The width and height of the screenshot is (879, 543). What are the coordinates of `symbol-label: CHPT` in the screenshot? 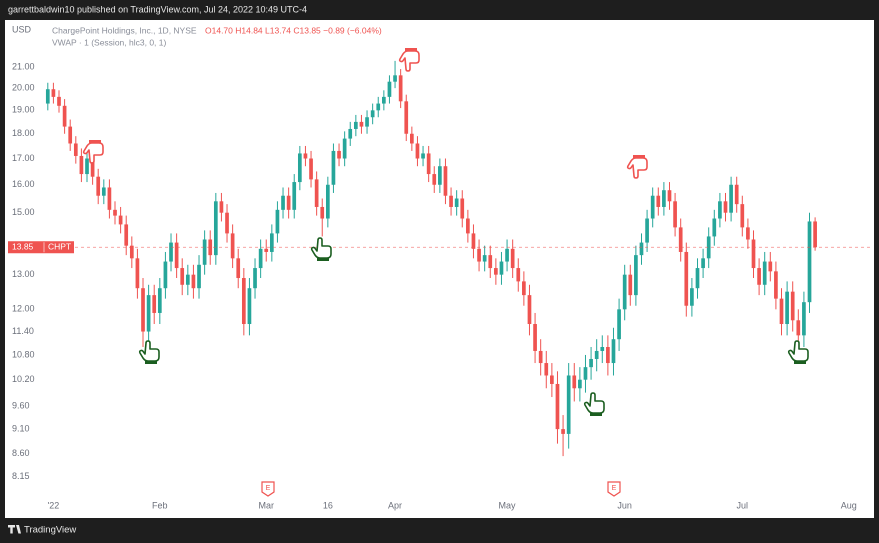 It's located at (59, 246).